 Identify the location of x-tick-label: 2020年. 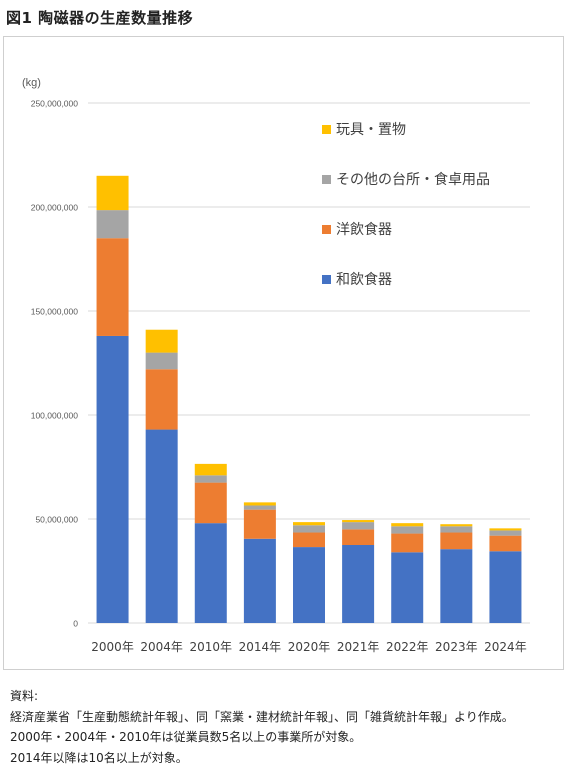
(309, 647).